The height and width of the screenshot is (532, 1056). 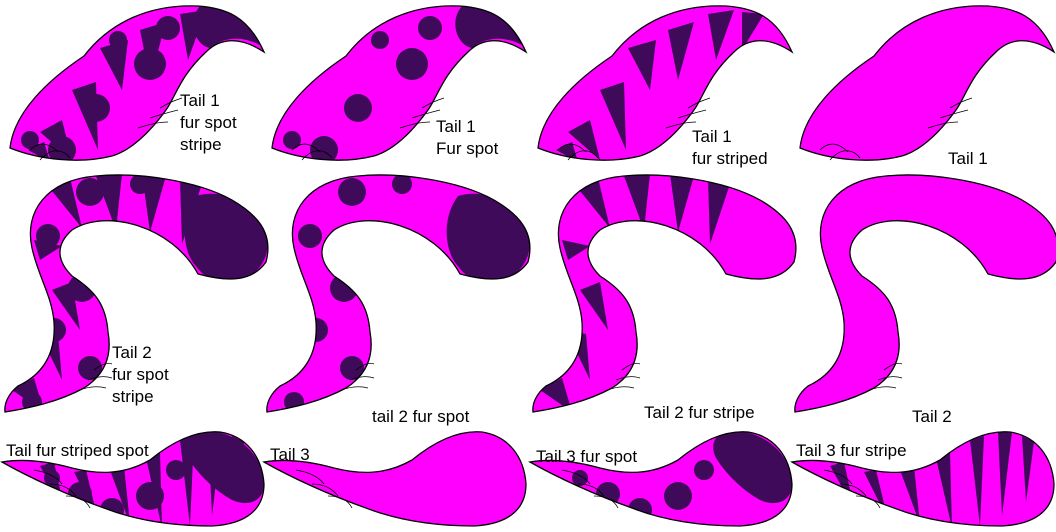 What do you see at coordinates (932, 416) in the screenshot?
I see `label-tail2-plain: Tail 2` at bounding box center [932, 416].